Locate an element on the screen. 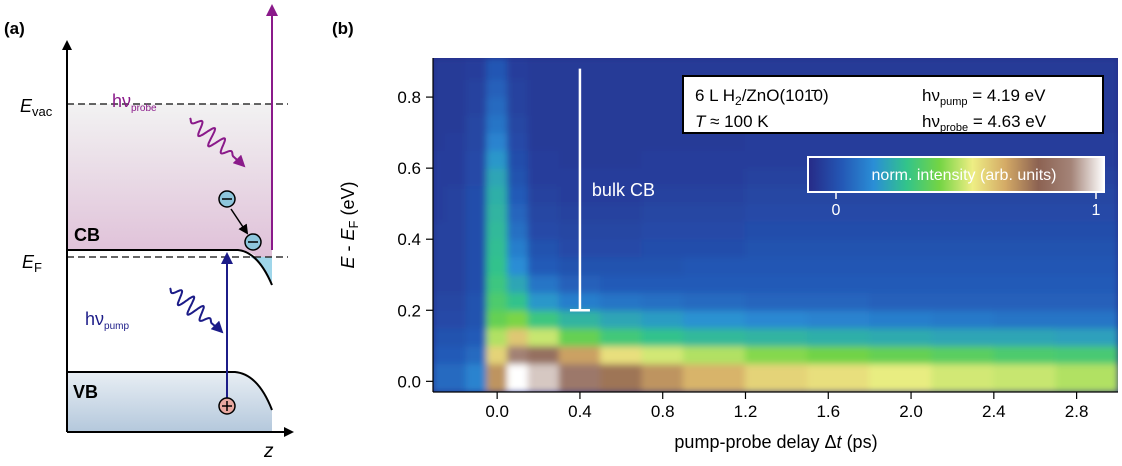 The width and height of the screenshot is (1122, 466). info-box is located at coordinates (893, 104).